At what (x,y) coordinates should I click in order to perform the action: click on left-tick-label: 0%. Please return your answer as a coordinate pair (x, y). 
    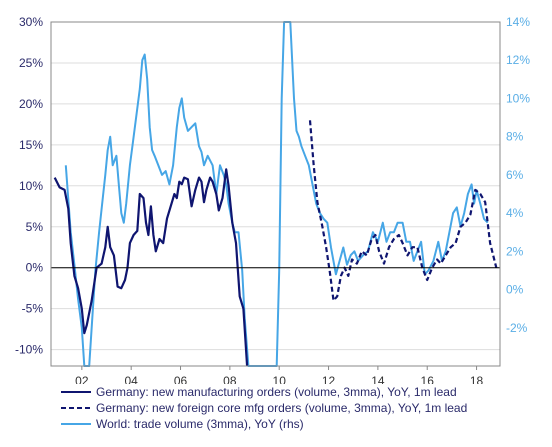
    Looking at the image, I should click on (35, 268).